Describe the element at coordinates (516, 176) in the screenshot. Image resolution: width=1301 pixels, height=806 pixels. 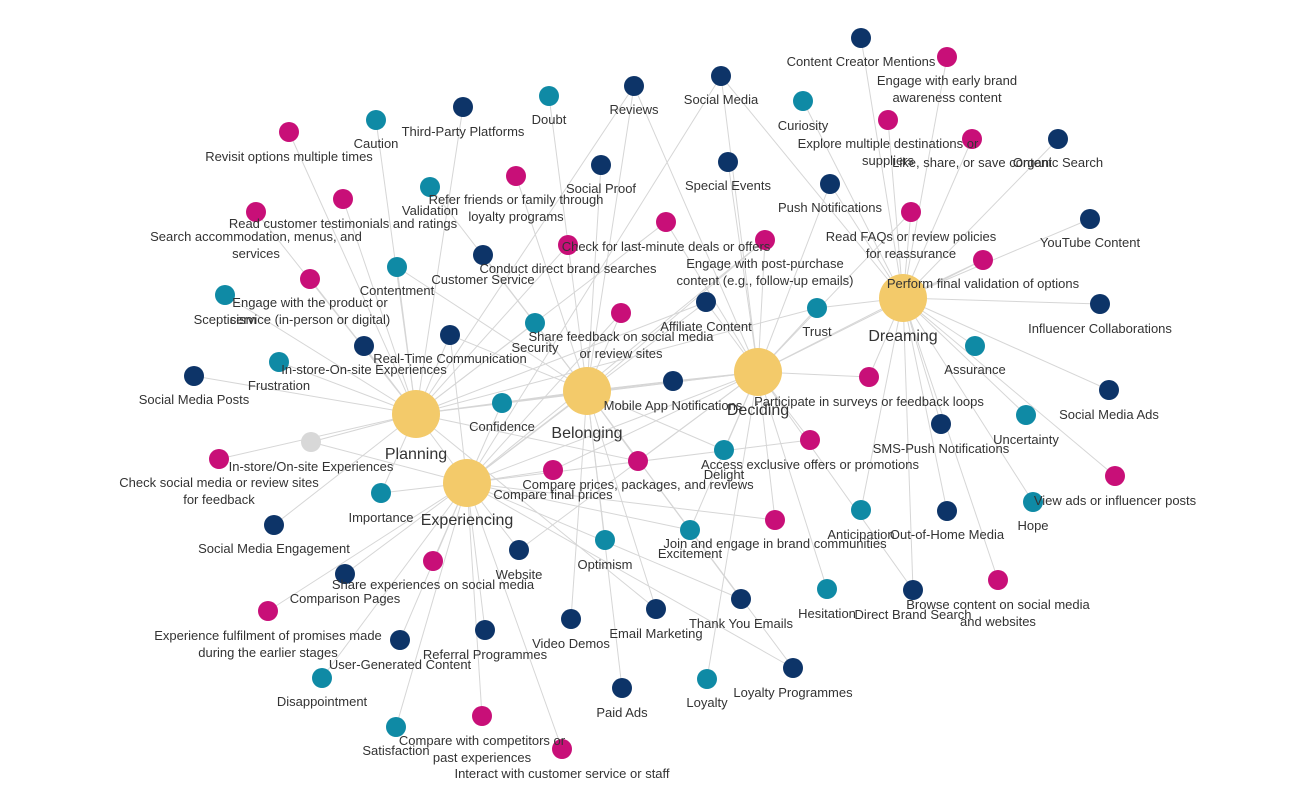
I see `node-refer-friends` at that location.